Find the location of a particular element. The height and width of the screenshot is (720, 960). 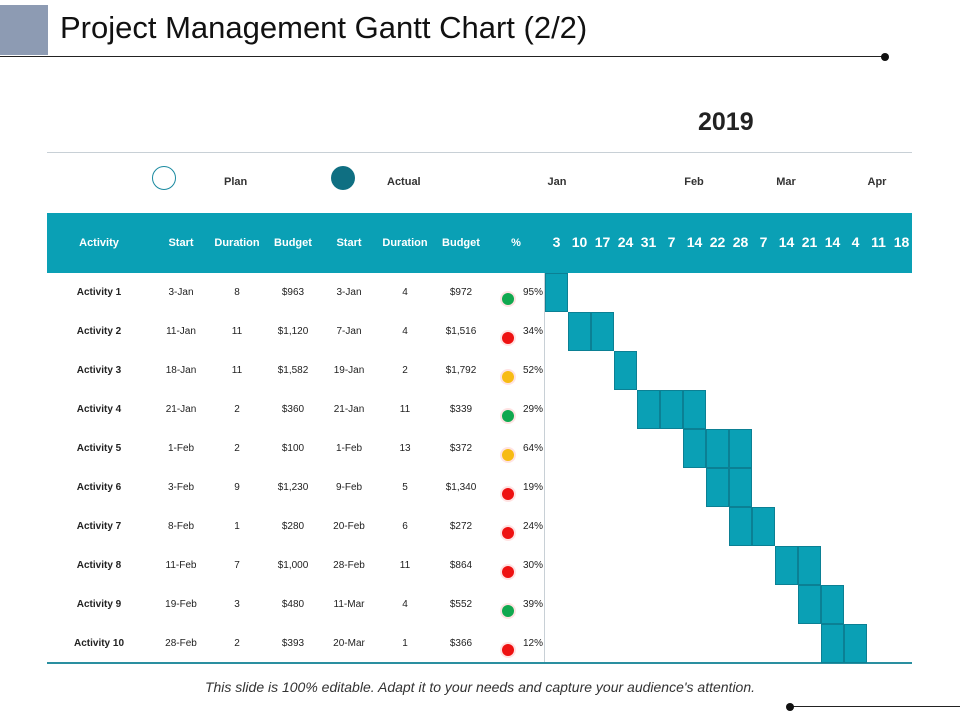

status-yellow-icon is located at coordinates (508, 377).